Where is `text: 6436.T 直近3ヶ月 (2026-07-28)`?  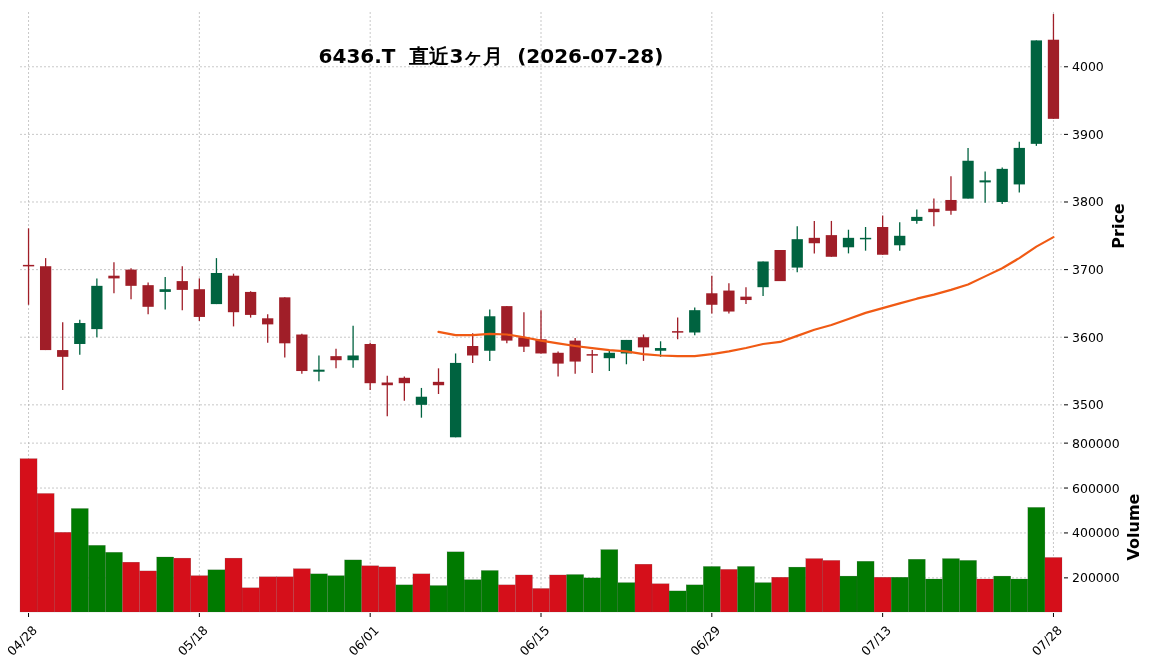
text: 6436.T 直近3ヶ月 (2026-07-28) is located at coordinates (491, 56).